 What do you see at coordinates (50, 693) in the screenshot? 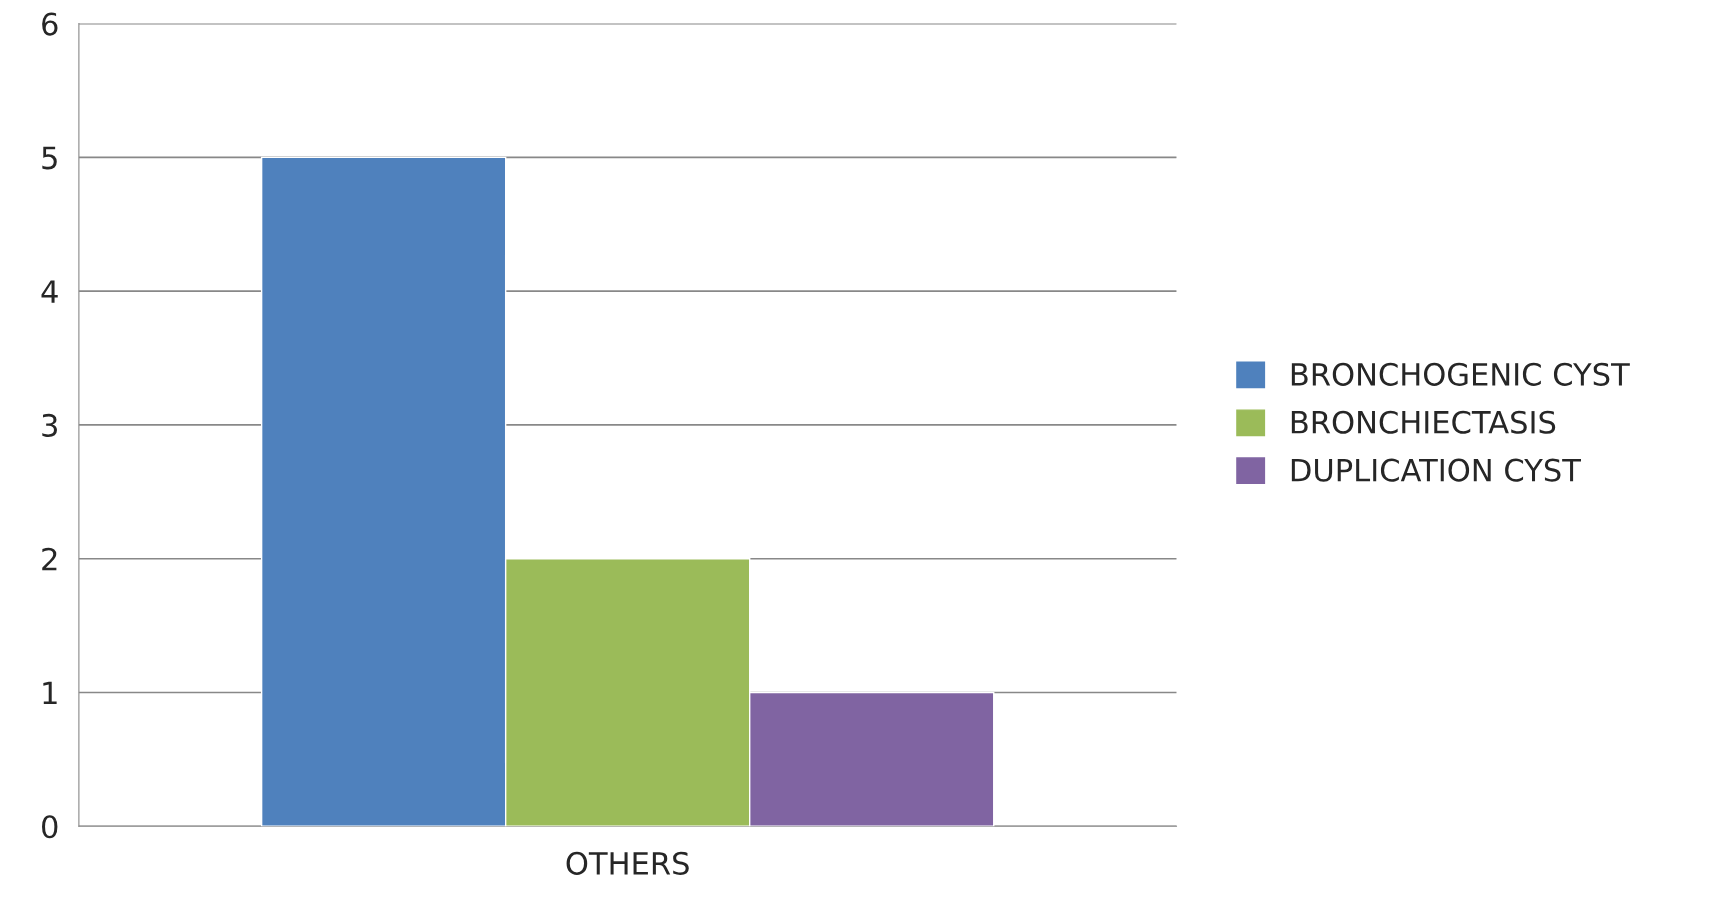
I see `y-tick-label: 1` at bounding box center [50, 693].